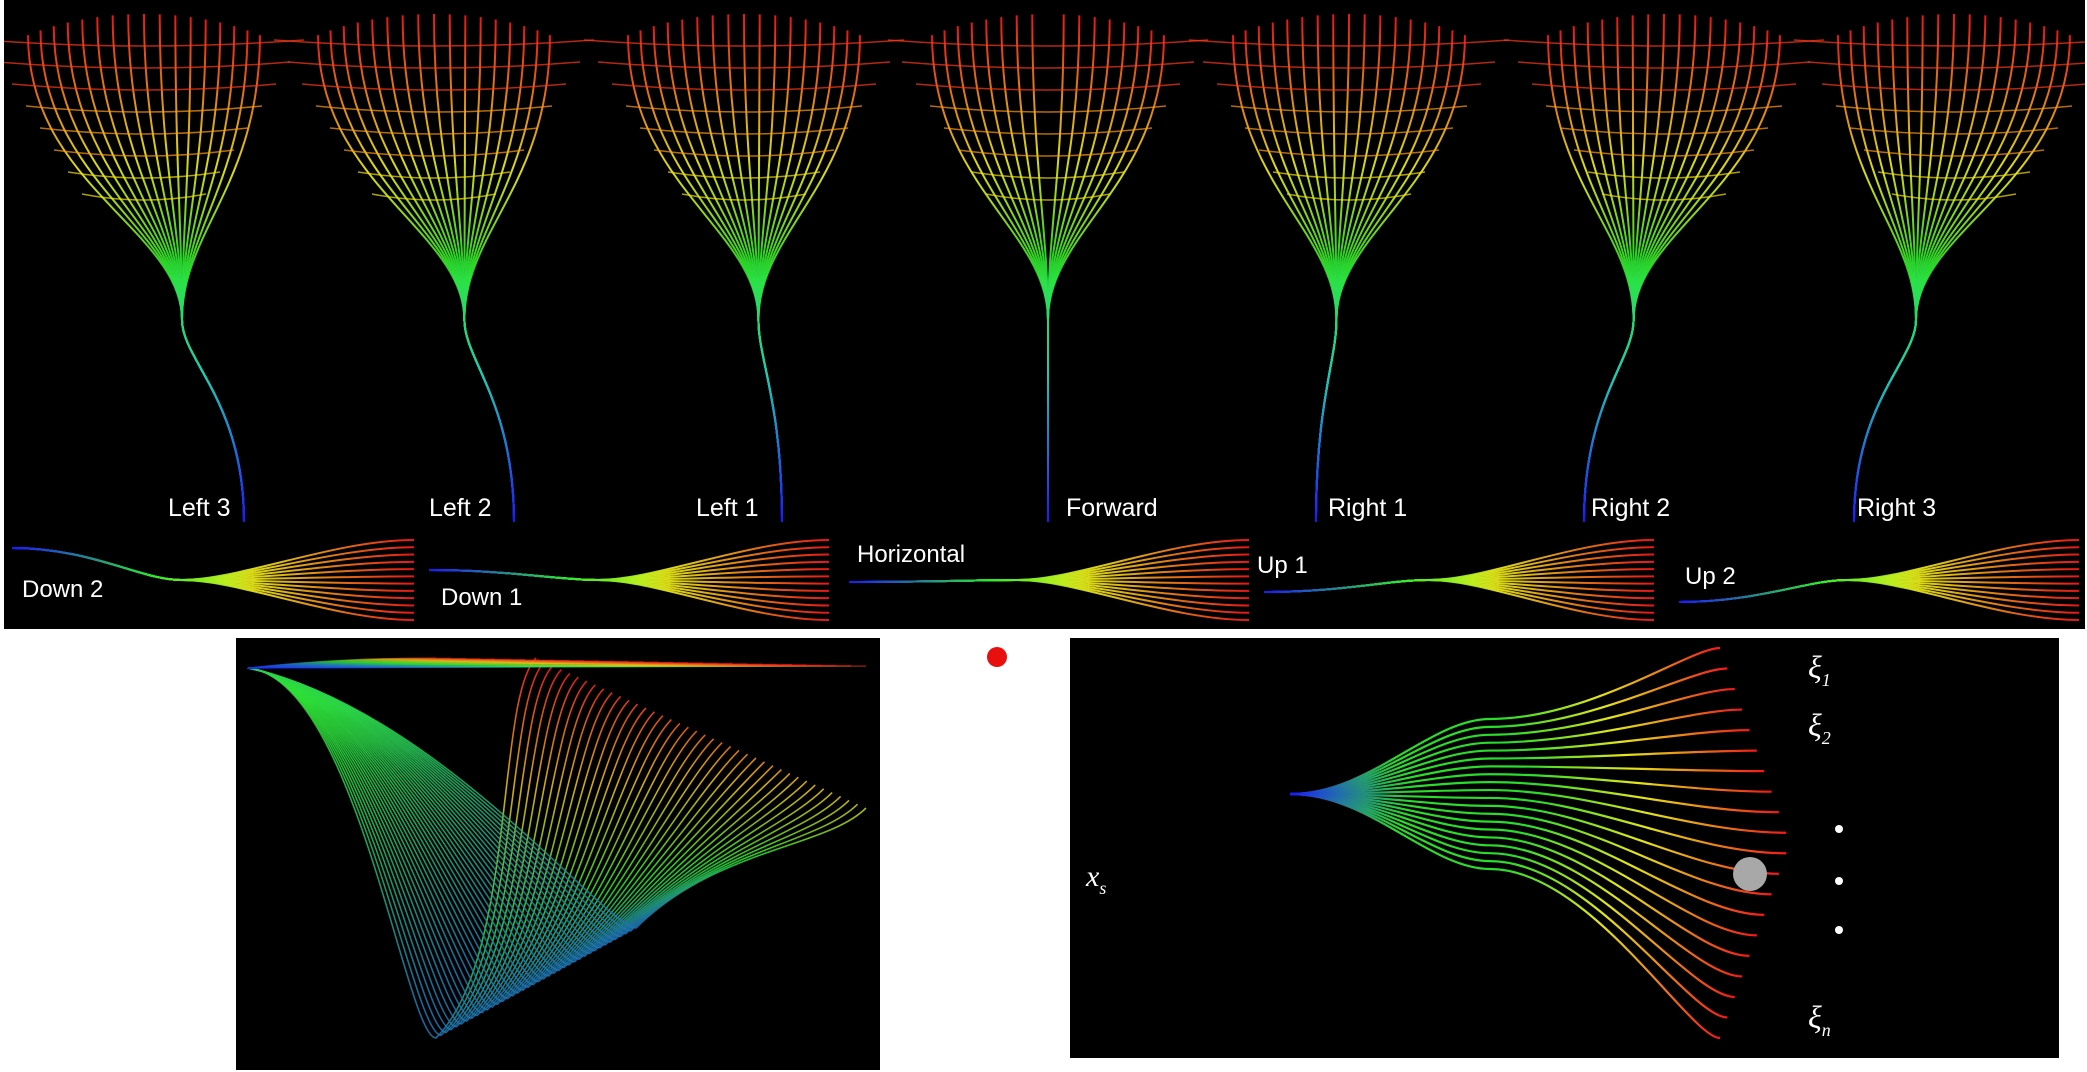  I want to click on view-label-up-2: Up 2, so click(1710, 576).